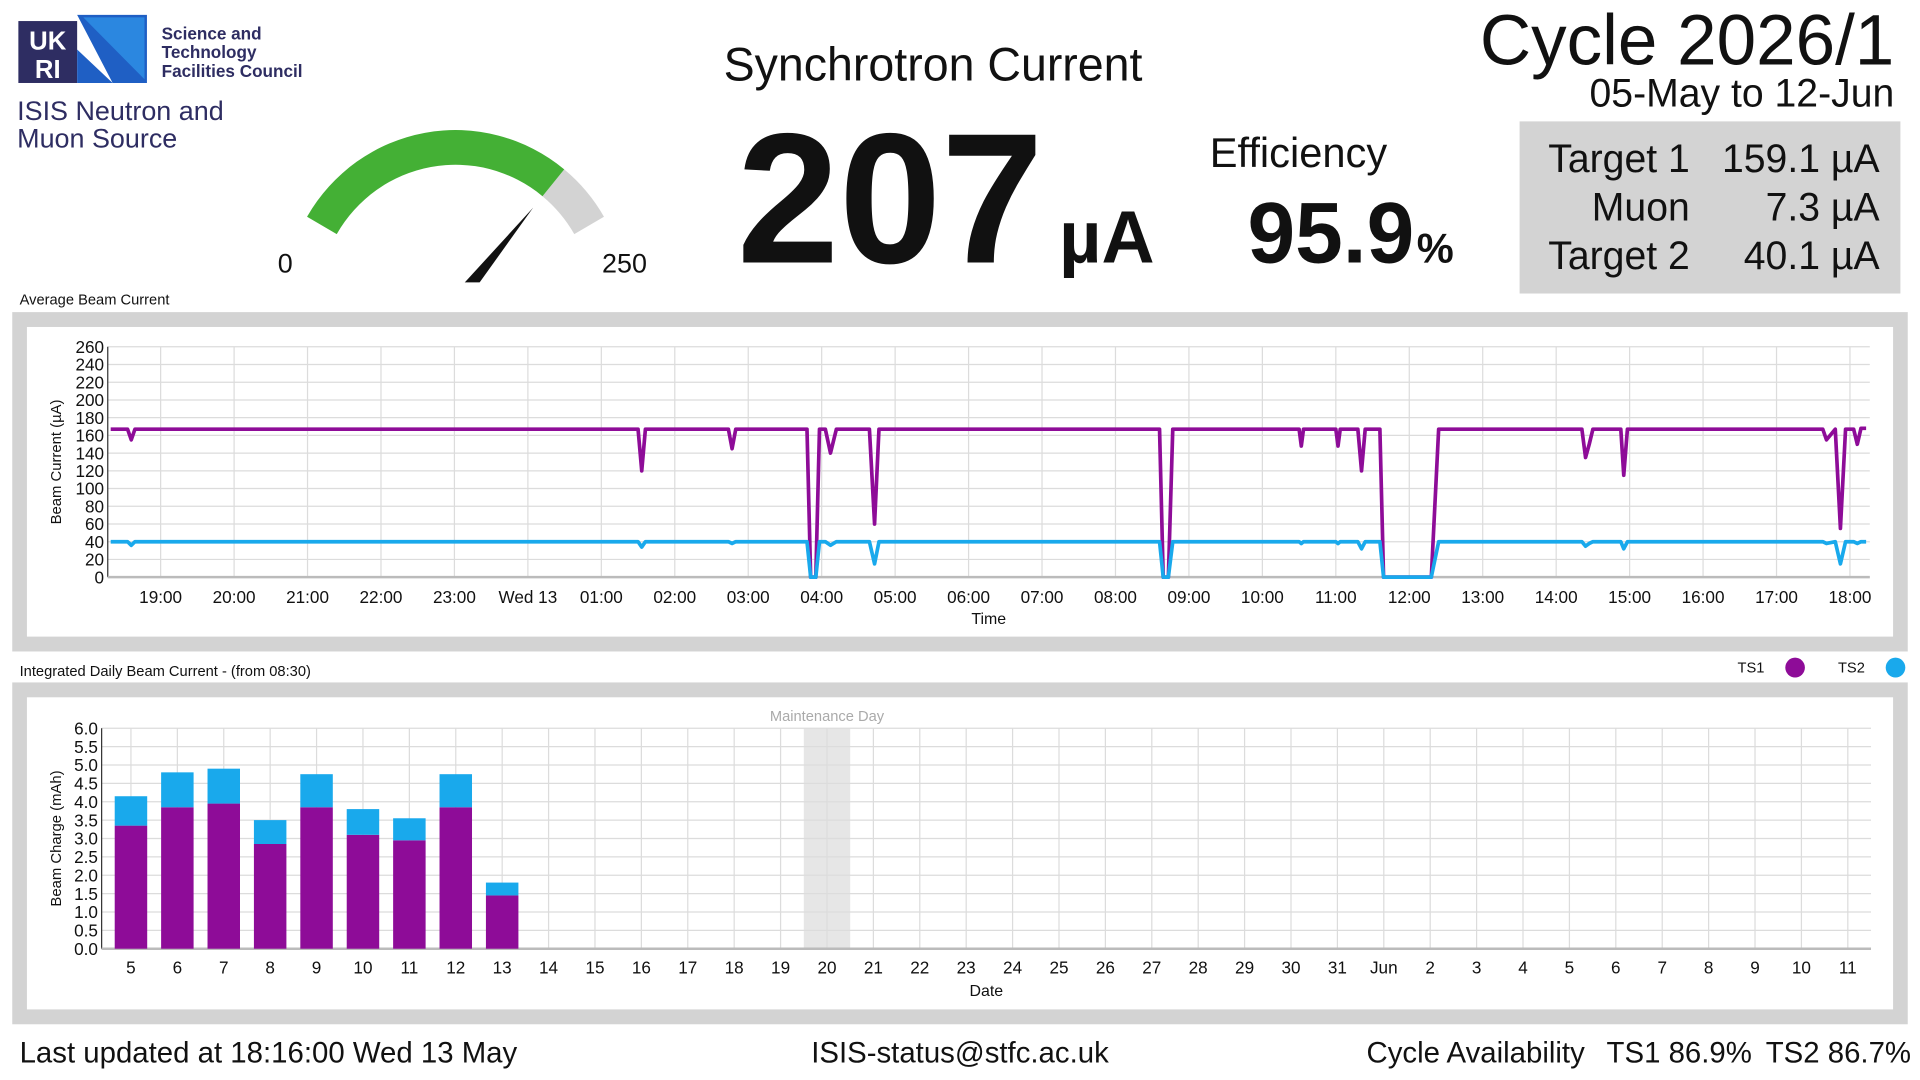 This screenshot has width=1920, height=1080. What do you see at coordinates (919, 967) in the screenshot?
I see `x-tick-label: 22` at bounding box center [919, 967].